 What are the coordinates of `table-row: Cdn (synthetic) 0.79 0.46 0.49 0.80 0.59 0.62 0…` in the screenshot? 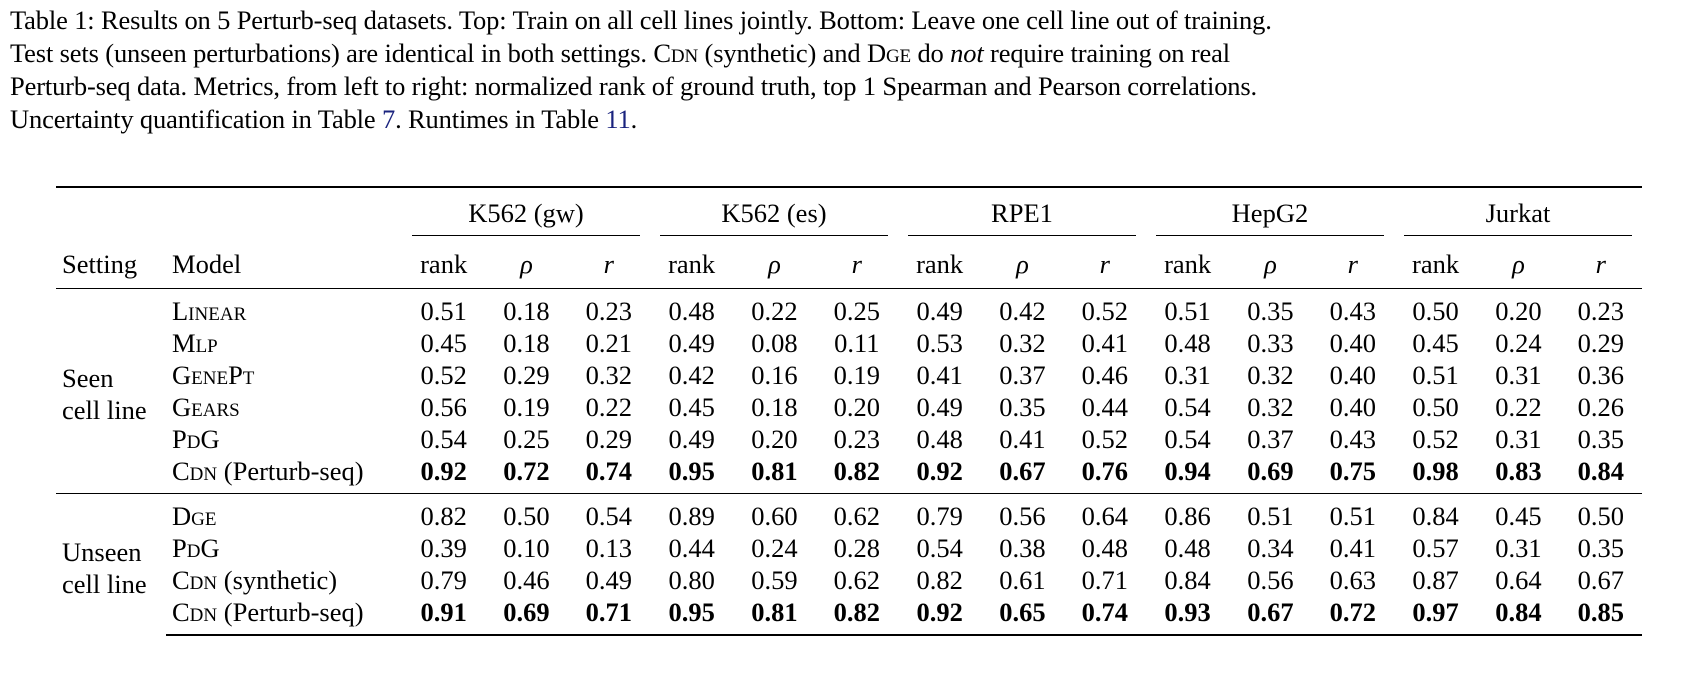 It's located at (849, 580).